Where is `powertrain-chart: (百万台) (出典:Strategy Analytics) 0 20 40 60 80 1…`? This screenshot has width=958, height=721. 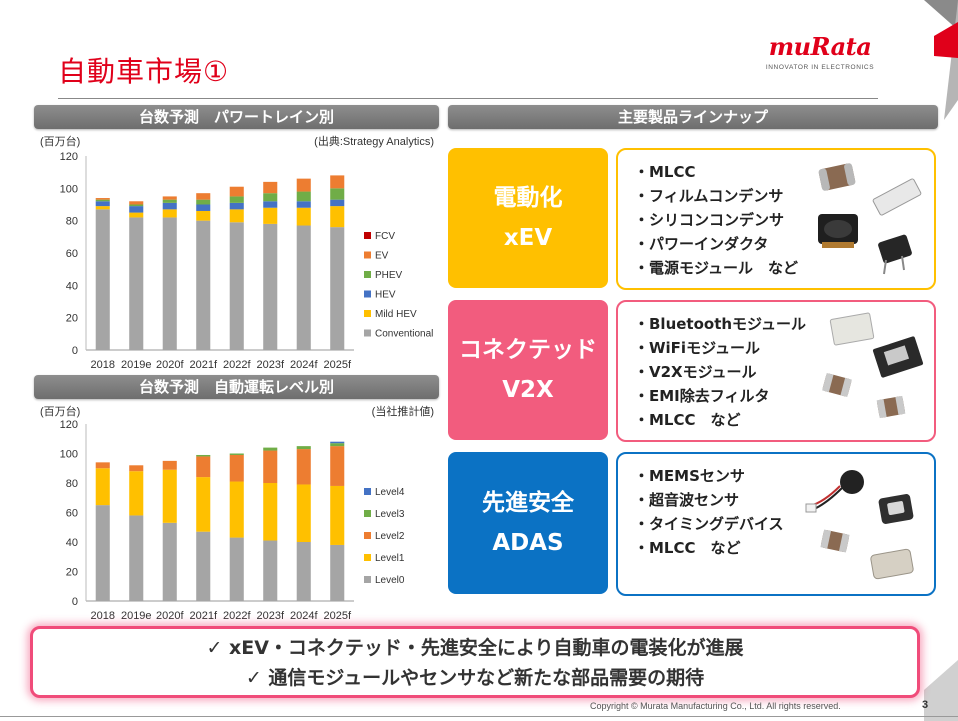
powertrain-chart: (百万台) (出典:Strategy Analytics) 0 20 40 60 80 1… is located at coordinates (237, 252).